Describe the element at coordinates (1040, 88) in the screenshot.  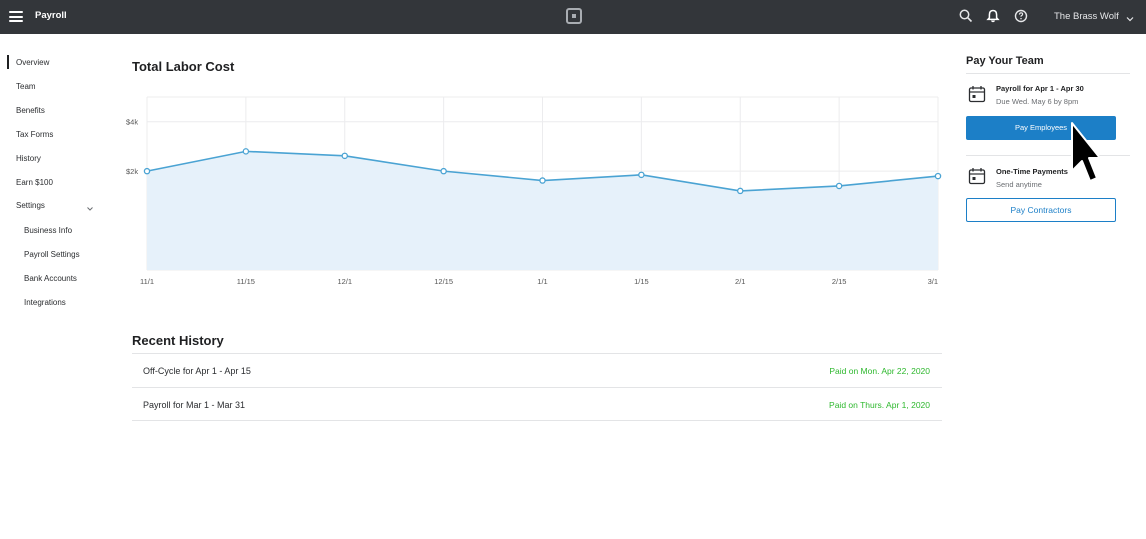
I see `payroll-card-title: Payroll for Apr 1 - Apr 30` at that location.